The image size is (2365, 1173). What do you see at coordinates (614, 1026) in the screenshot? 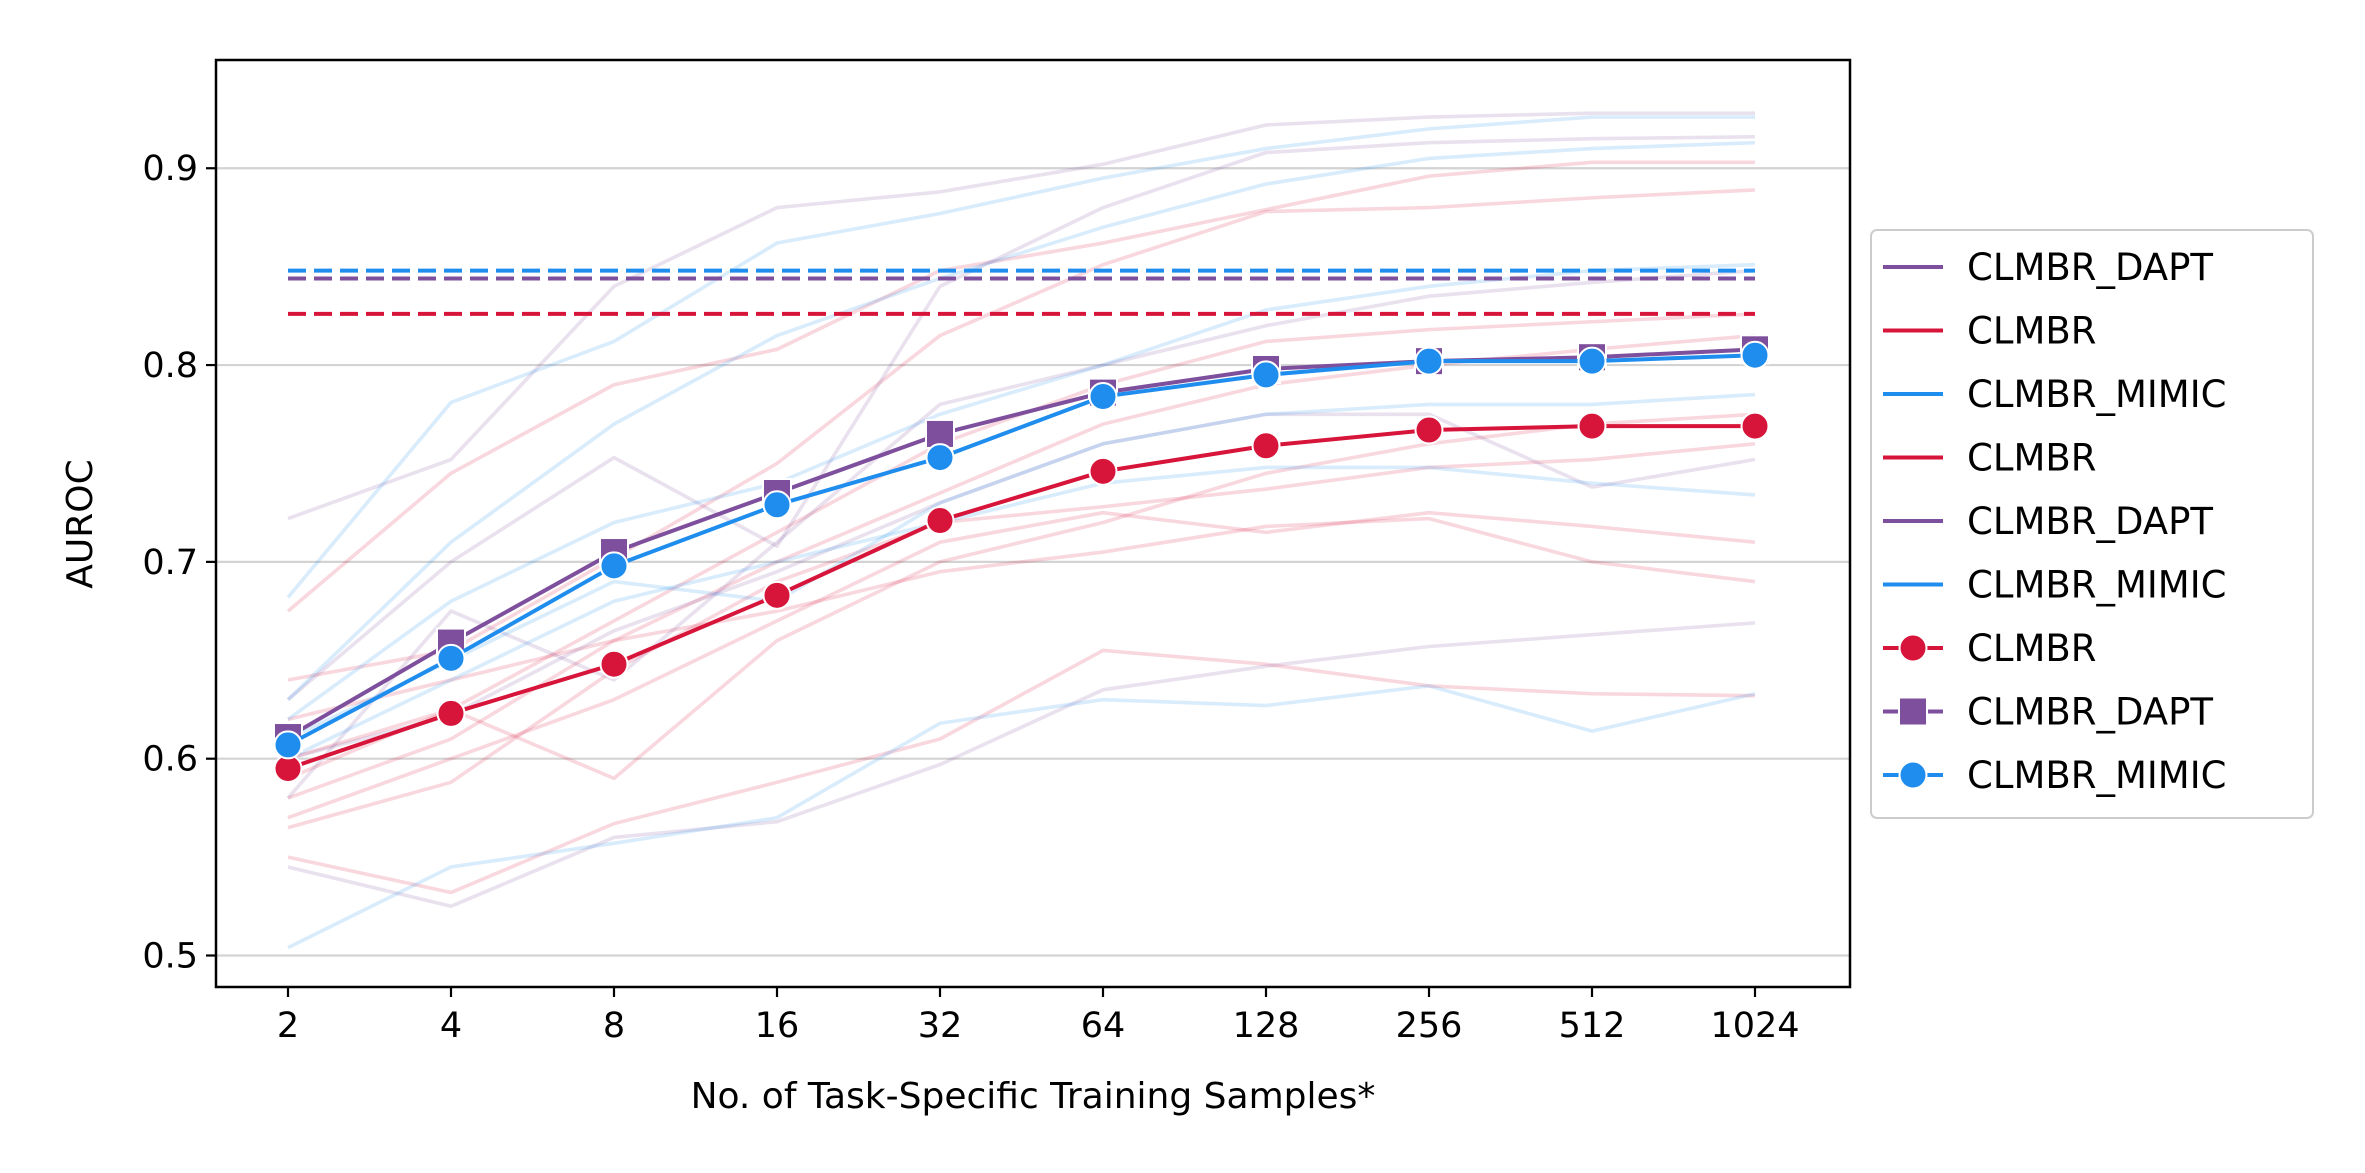
I see `x-tick-label: 8` at bounding box center [614, 1026].